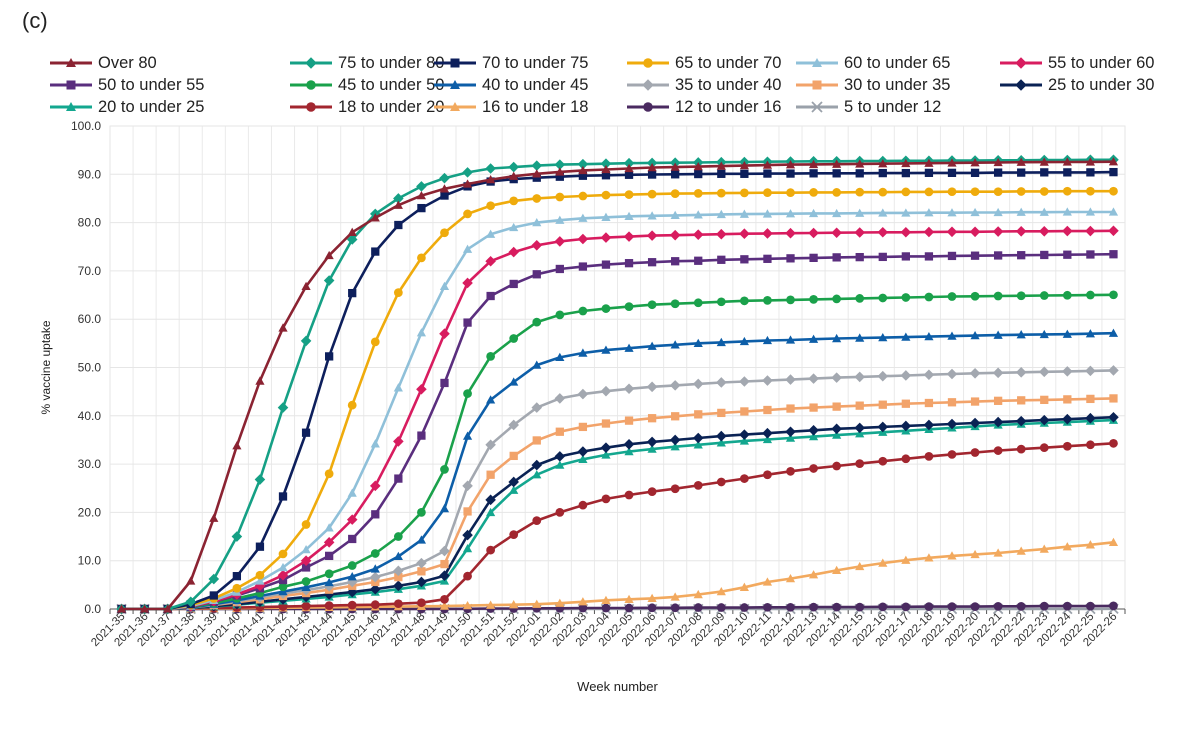 The height and width of the screenshot is (732, 1203). I want to click on legend-item: 40 to under 45, so click(510, 85).